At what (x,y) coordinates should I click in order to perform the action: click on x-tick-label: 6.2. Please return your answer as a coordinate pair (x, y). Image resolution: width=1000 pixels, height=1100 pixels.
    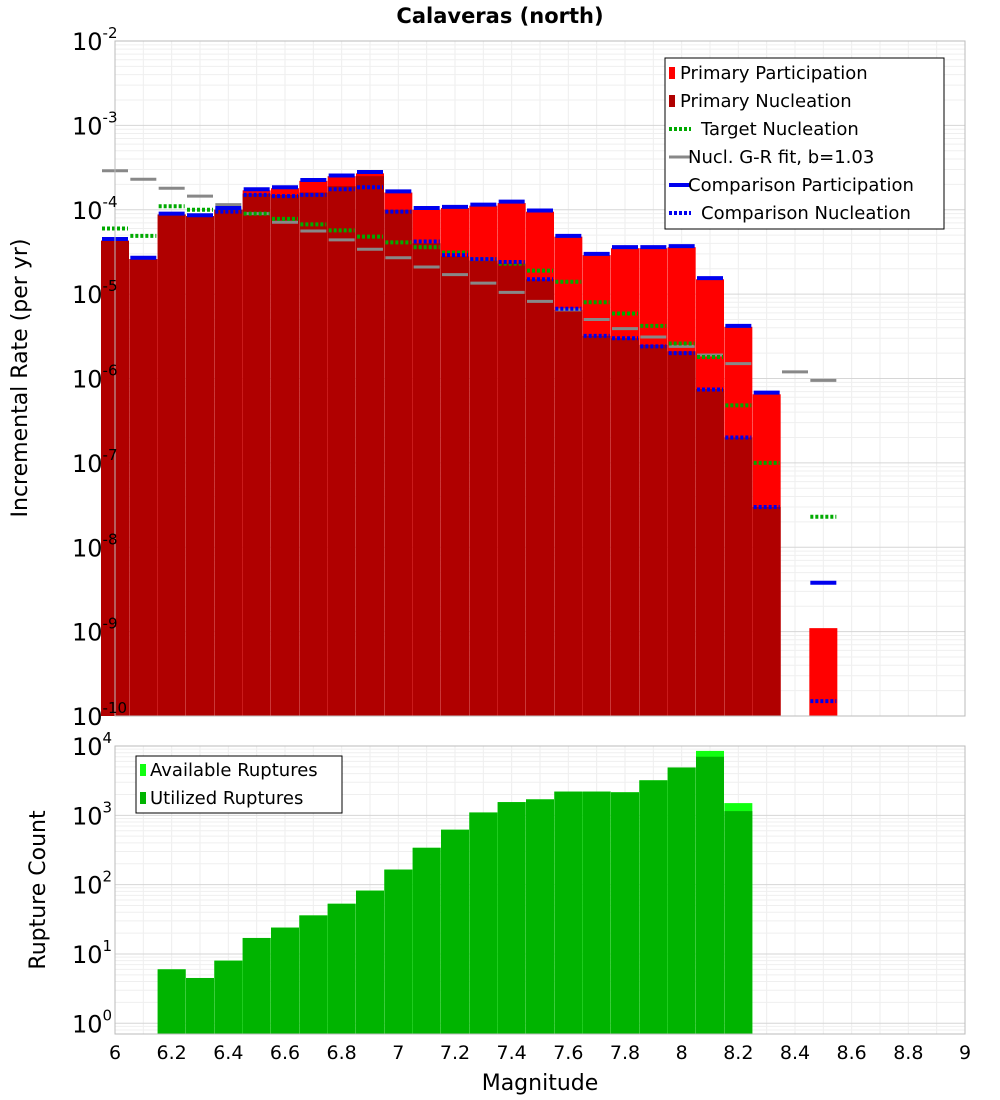
    Looking at the image, I should click on (172, 1053).